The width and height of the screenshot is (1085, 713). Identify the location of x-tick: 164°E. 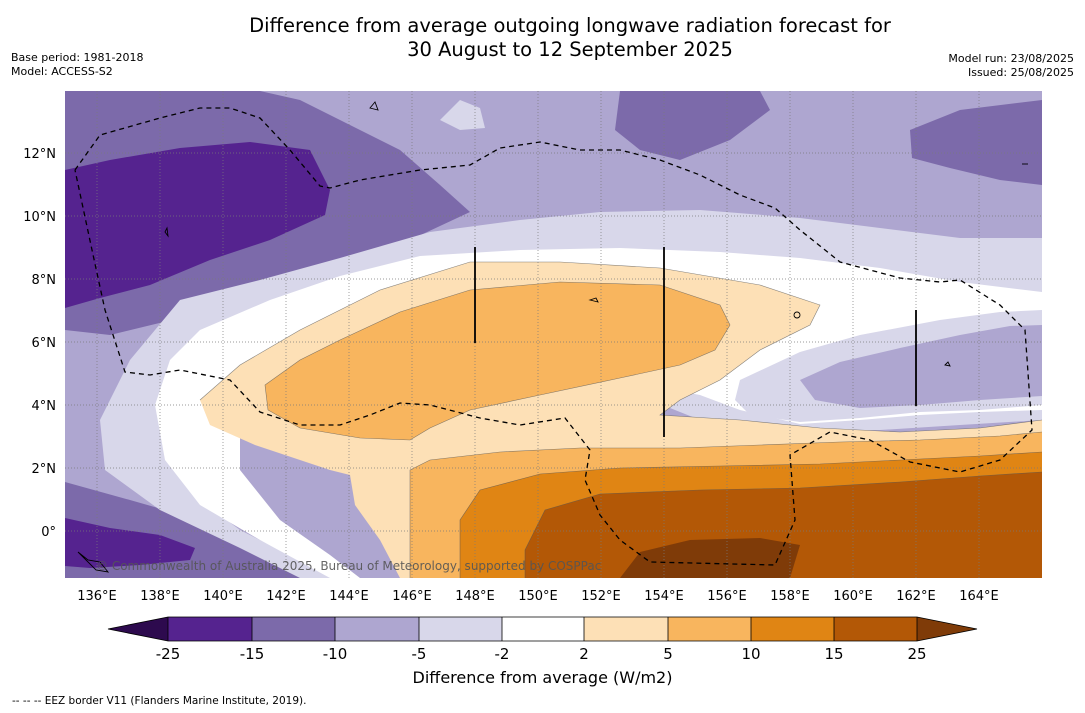
(979, 596).